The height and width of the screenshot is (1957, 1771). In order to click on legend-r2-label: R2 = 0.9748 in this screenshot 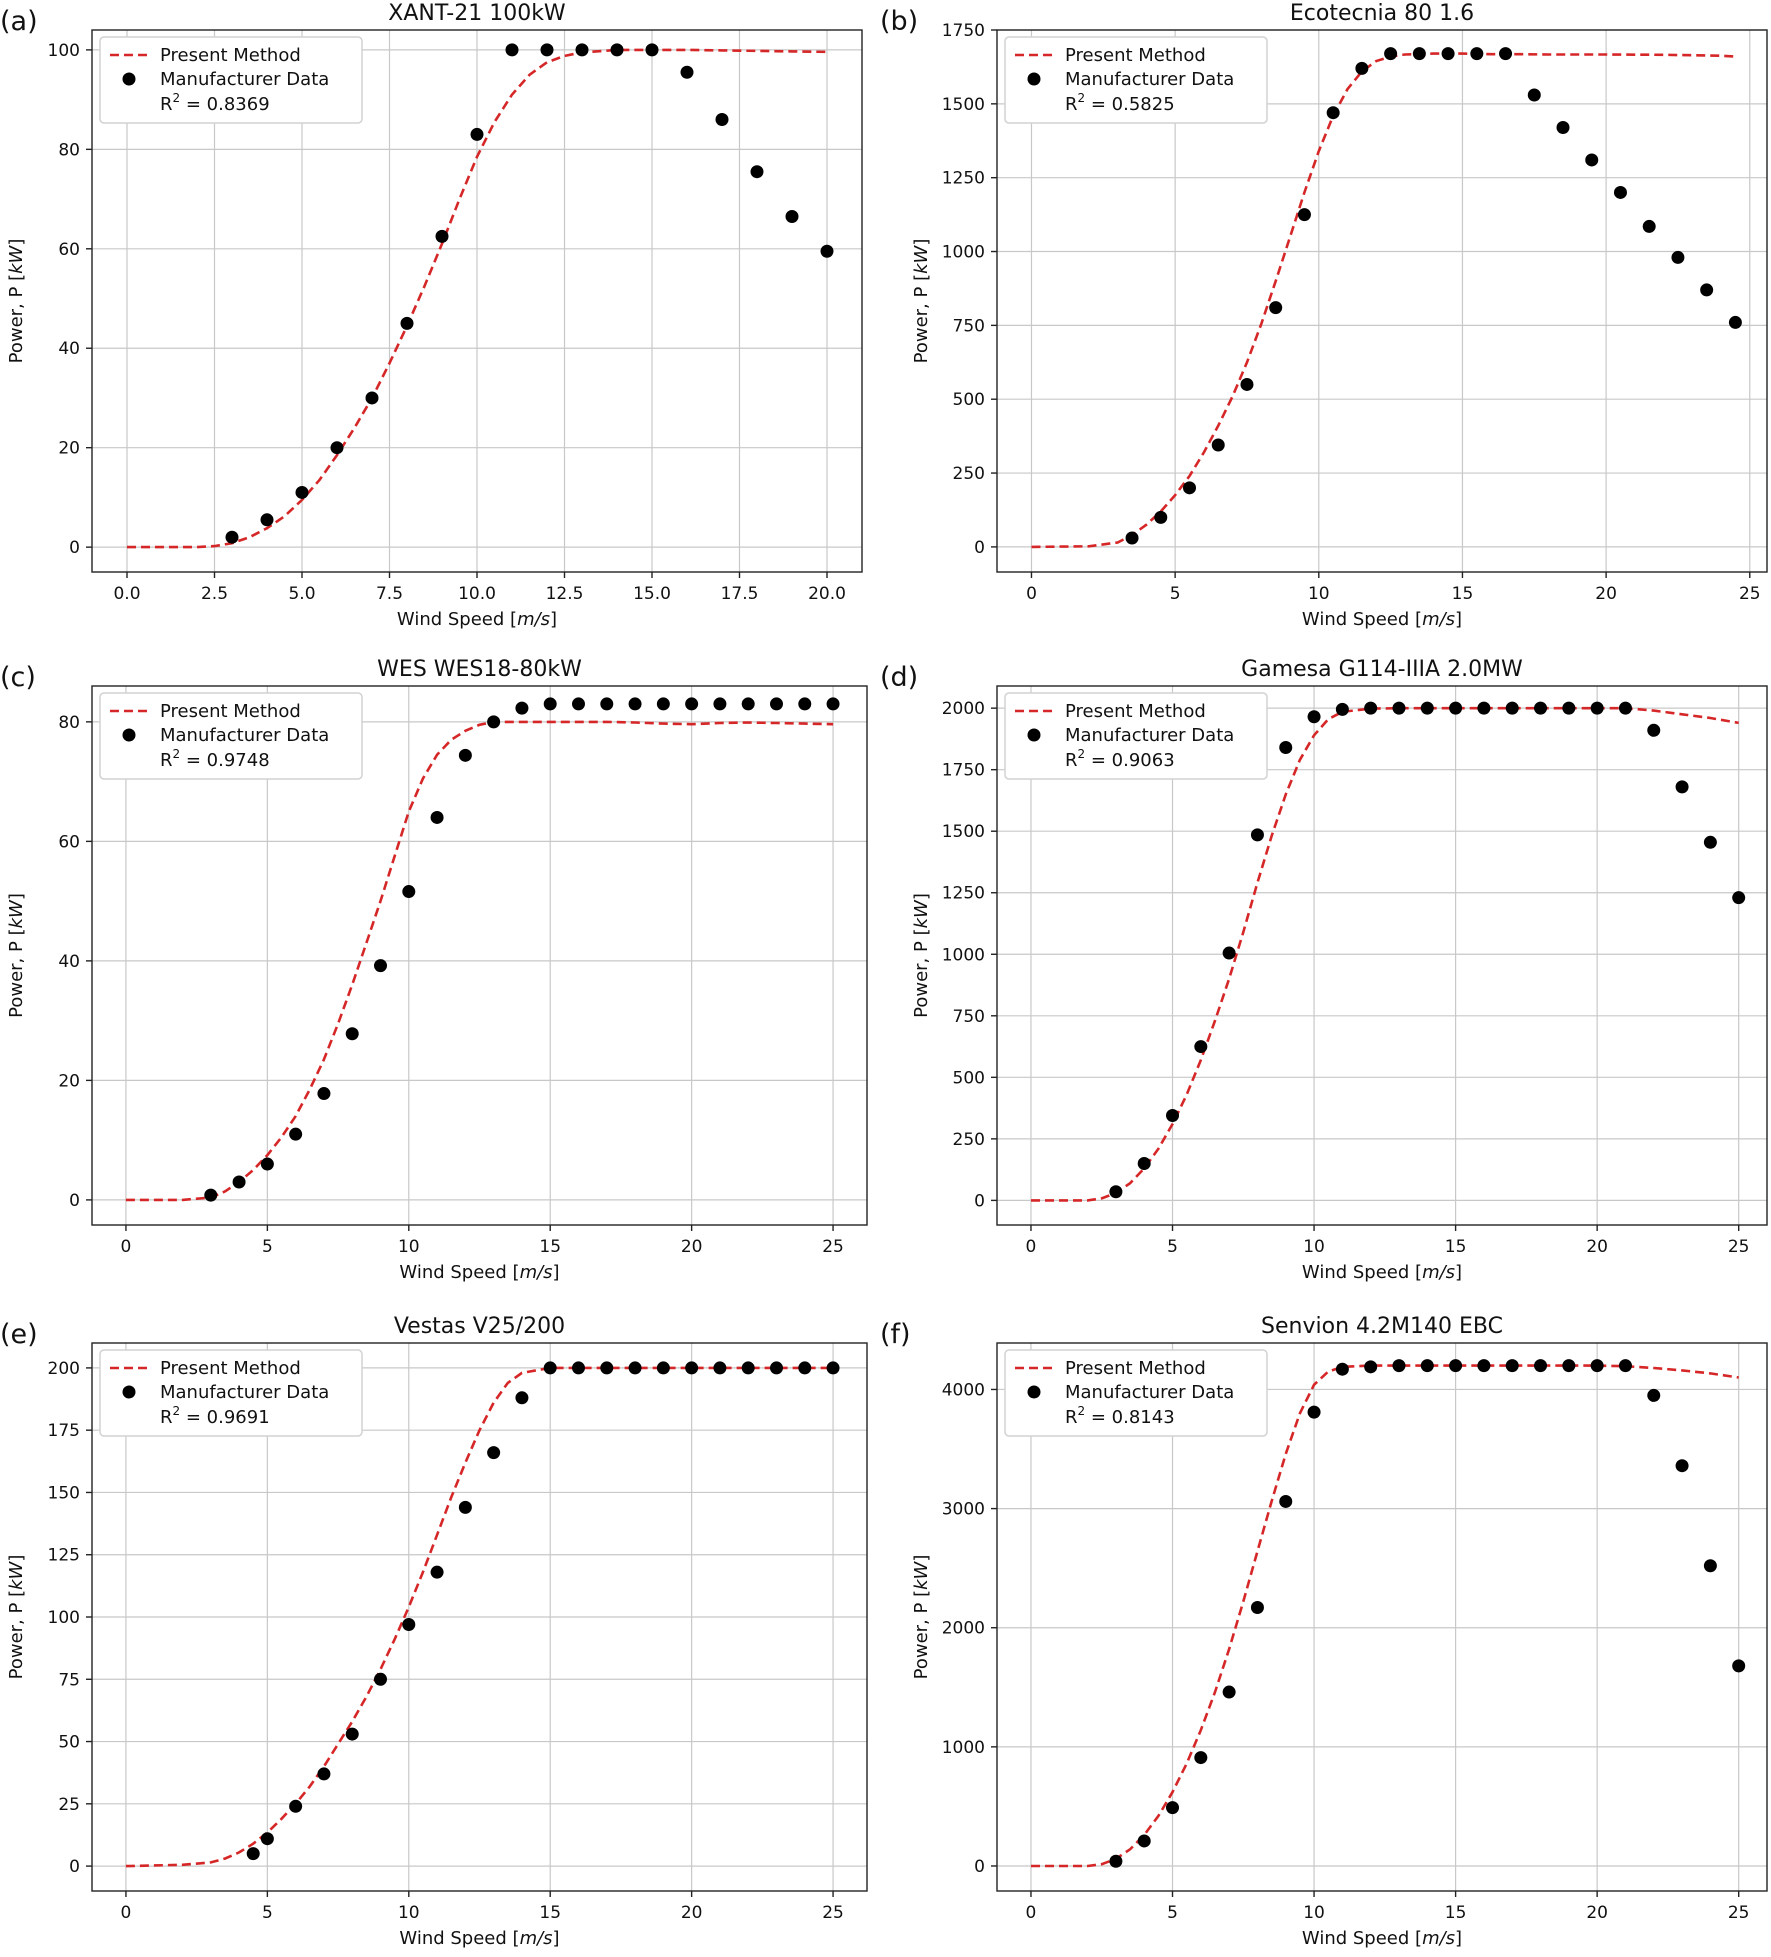, I will do `click(215, 759)`.